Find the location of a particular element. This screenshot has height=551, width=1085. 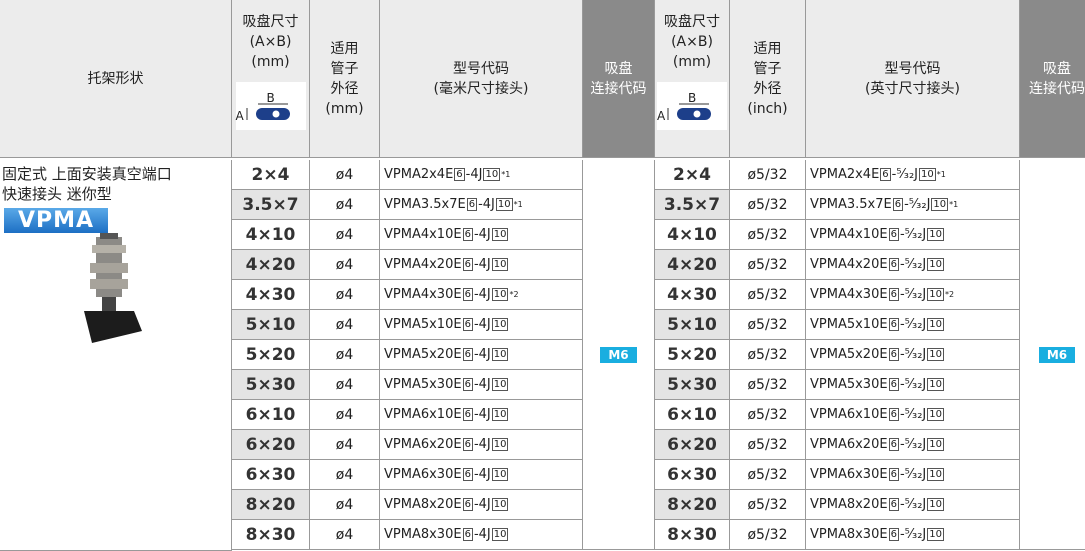

model: VPMA6x30E is located at coordinates (849, 474).